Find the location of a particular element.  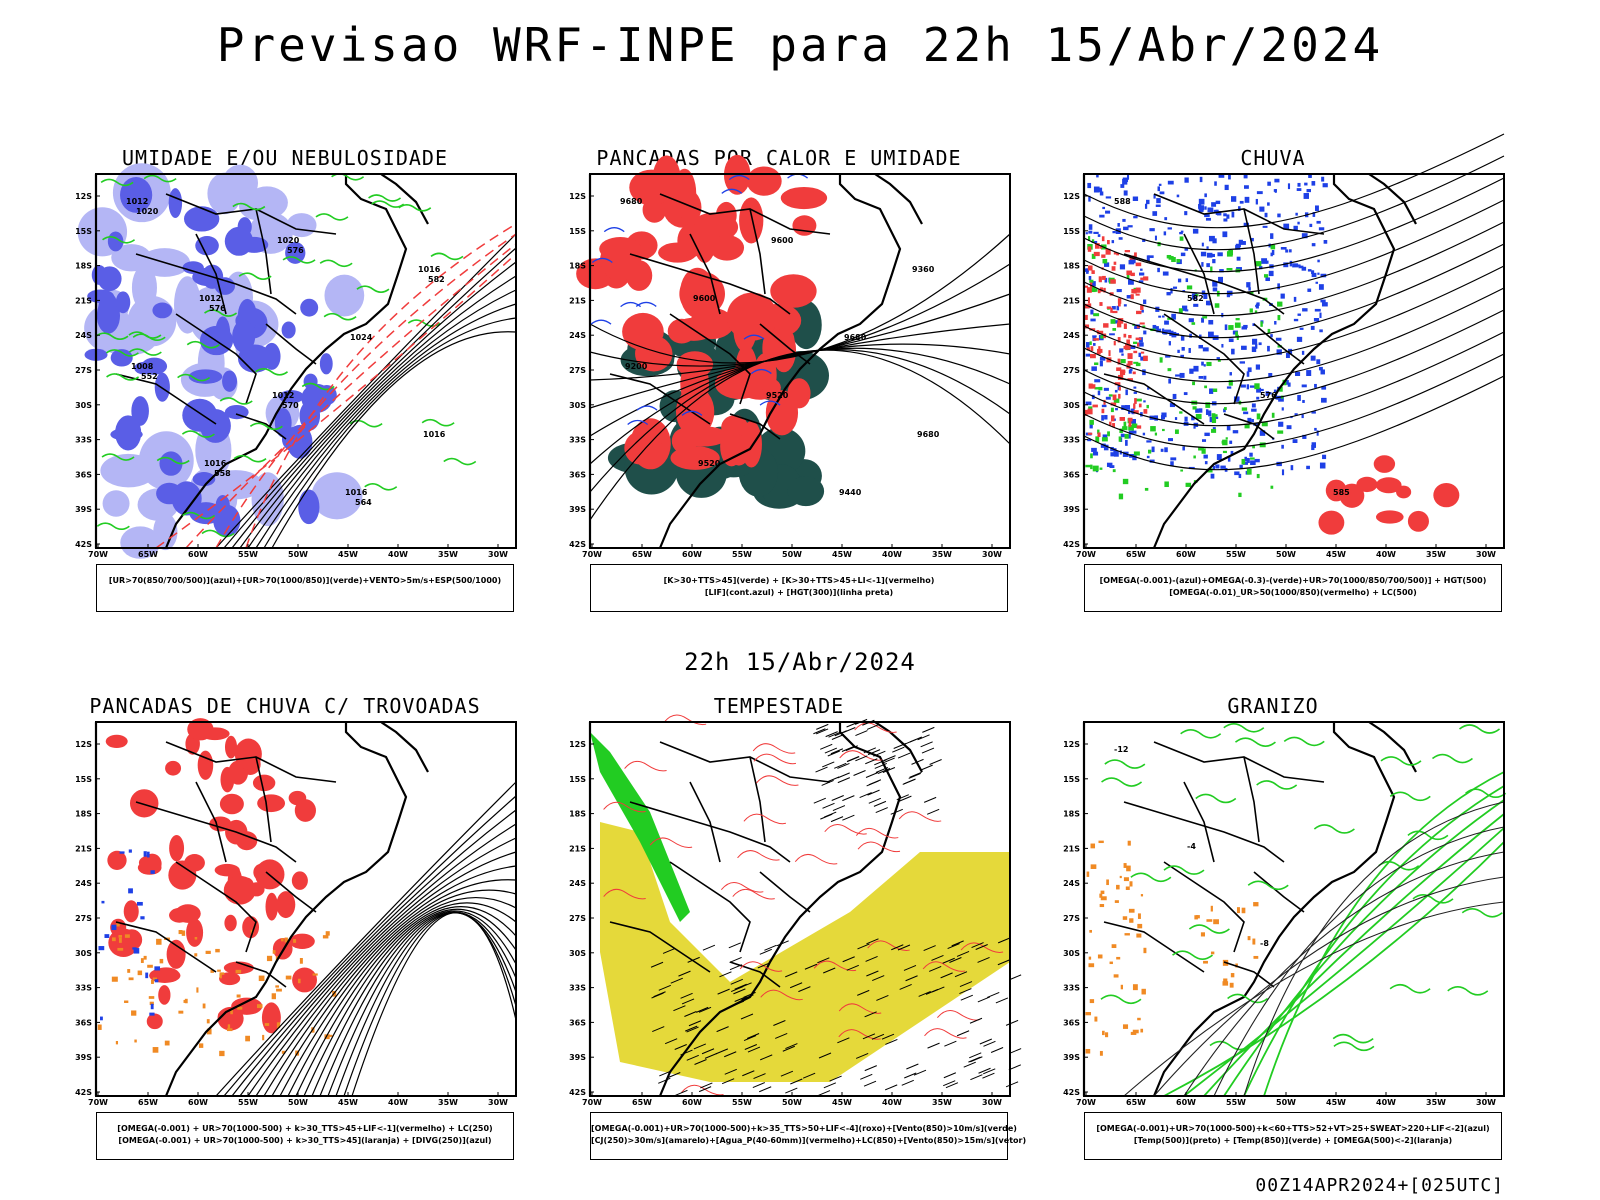

temp850-contour is located at coordinates (1334, 969).